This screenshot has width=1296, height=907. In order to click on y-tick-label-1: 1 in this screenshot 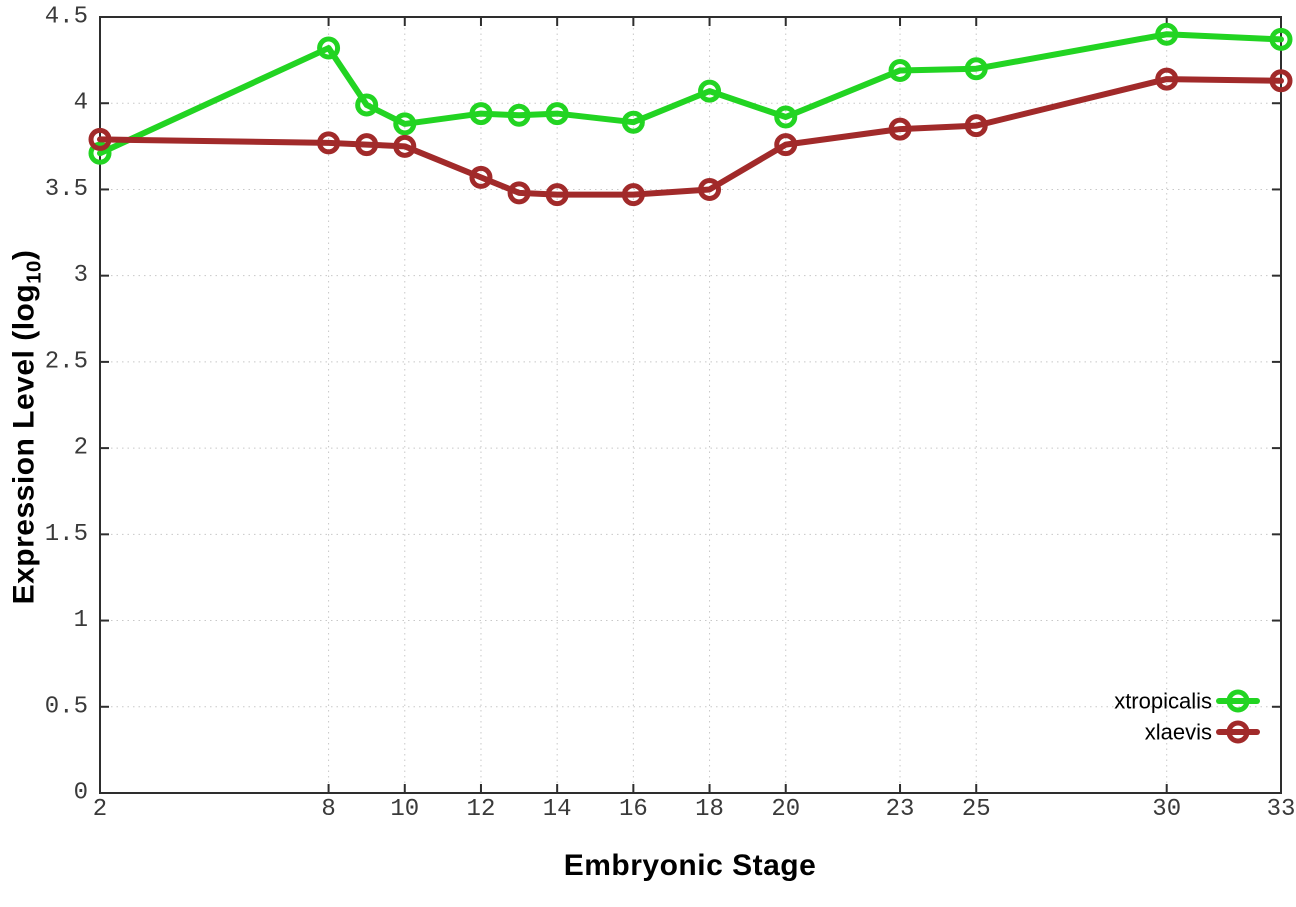, I will do `click(81, 620)`.